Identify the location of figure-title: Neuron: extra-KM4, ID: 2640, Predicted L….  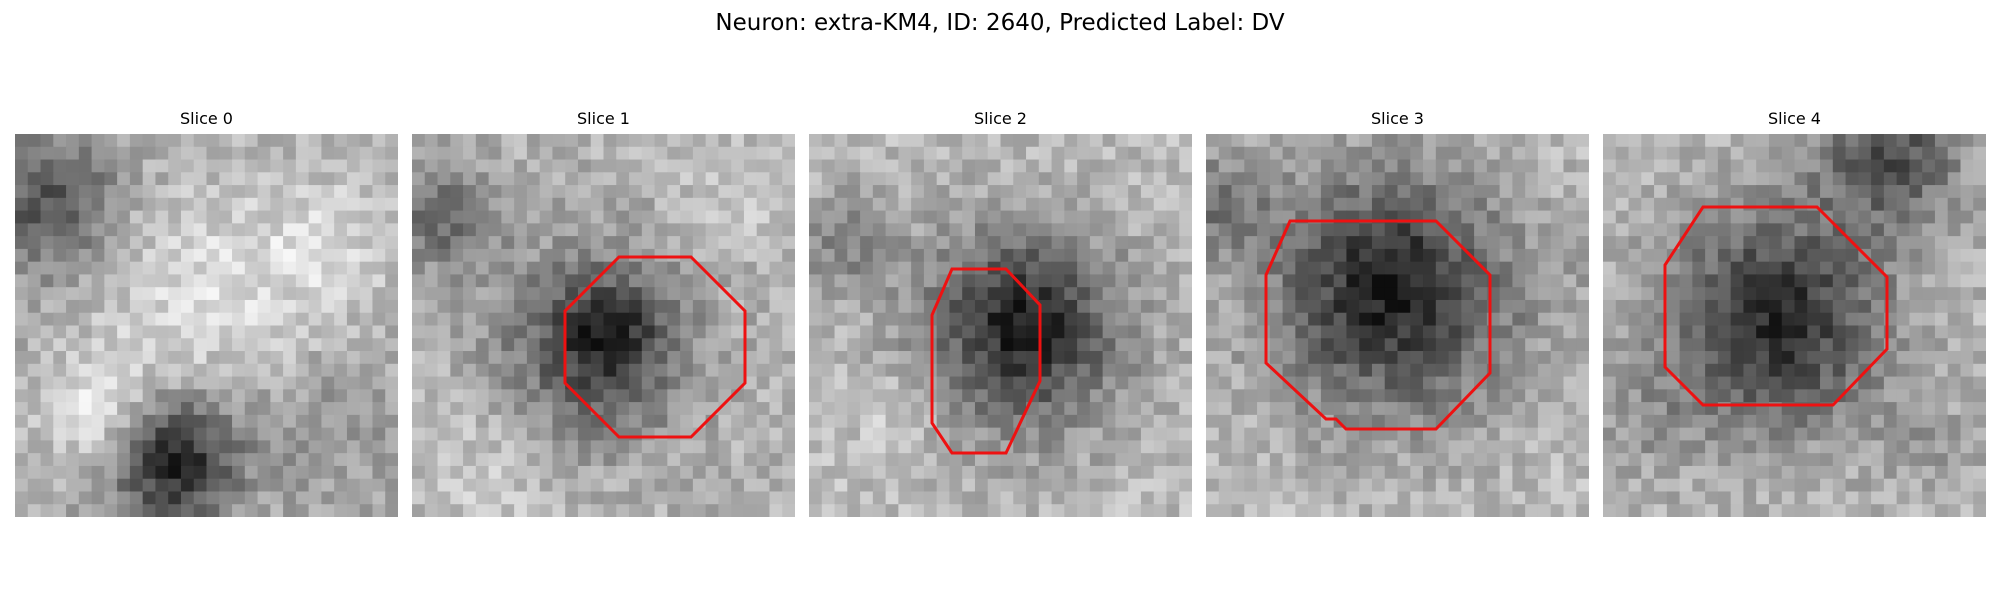
(1000, 23).